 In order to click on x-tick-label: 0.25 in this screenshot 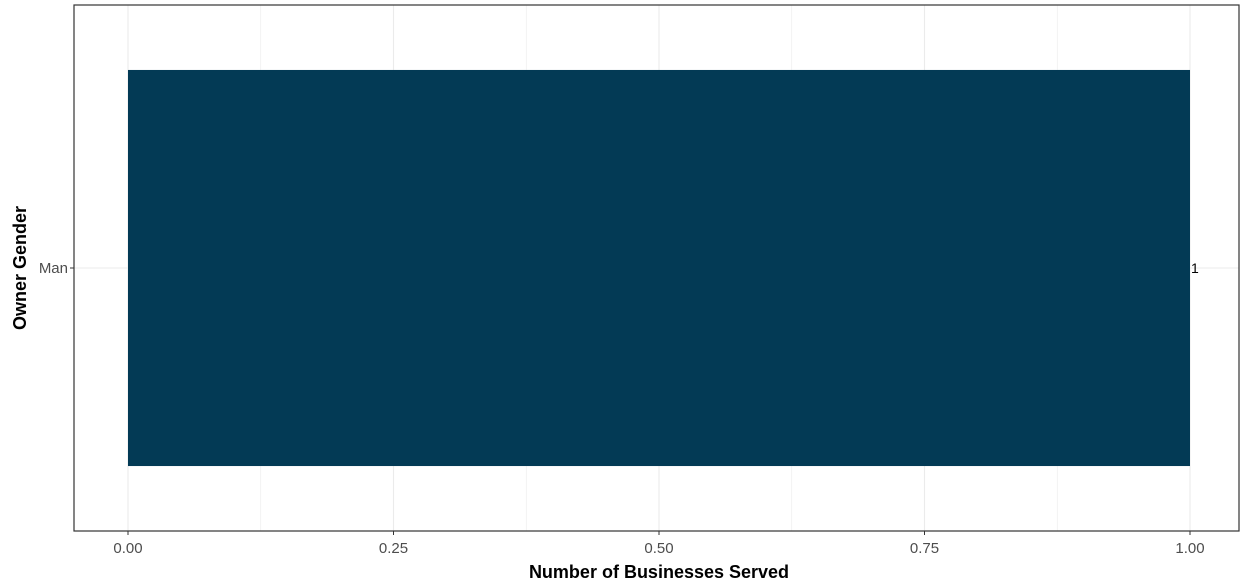, I will do `click(393, 548)`.